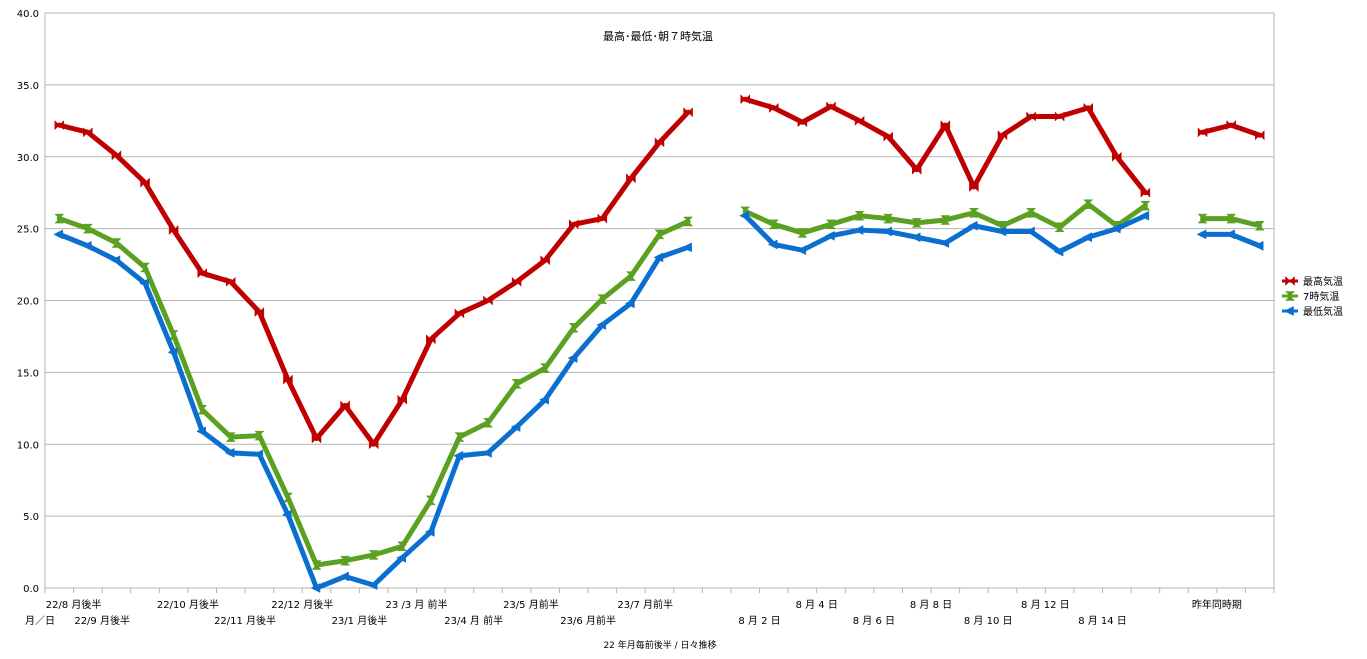  Describe the element at coordinates (28, 302) in the screenshot. I see `y-tick-label: 20.0` at that location.